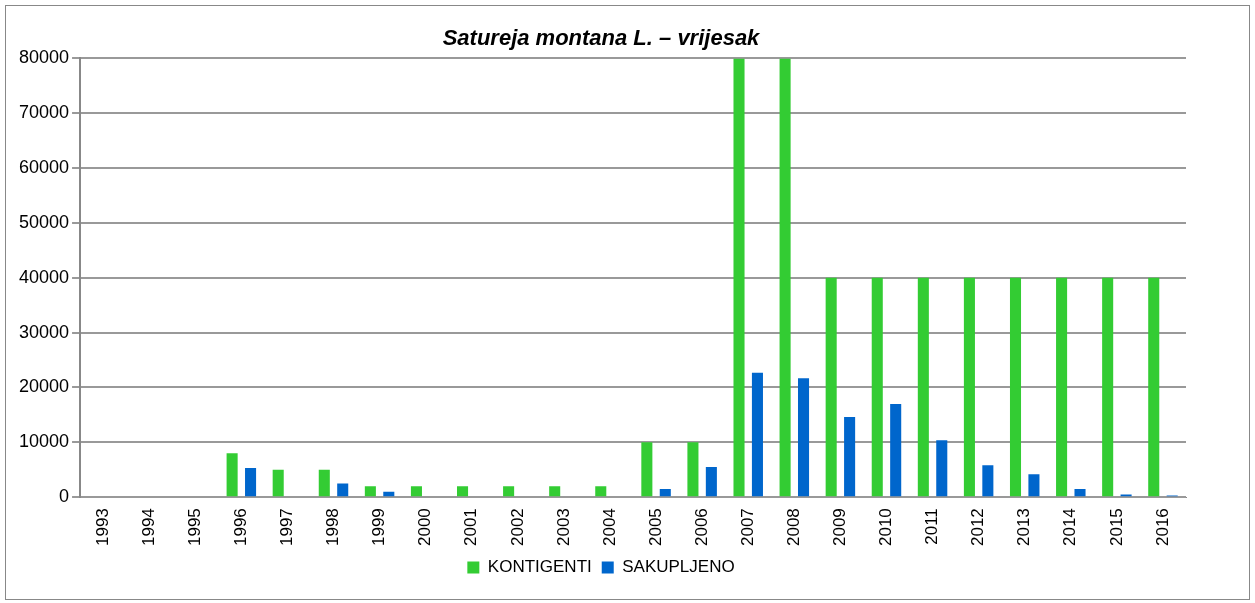  What do you see at coordinates (44, 276) in the screenshot?
I see `y-tick-label: 40000` at bounding box center [44, 276].